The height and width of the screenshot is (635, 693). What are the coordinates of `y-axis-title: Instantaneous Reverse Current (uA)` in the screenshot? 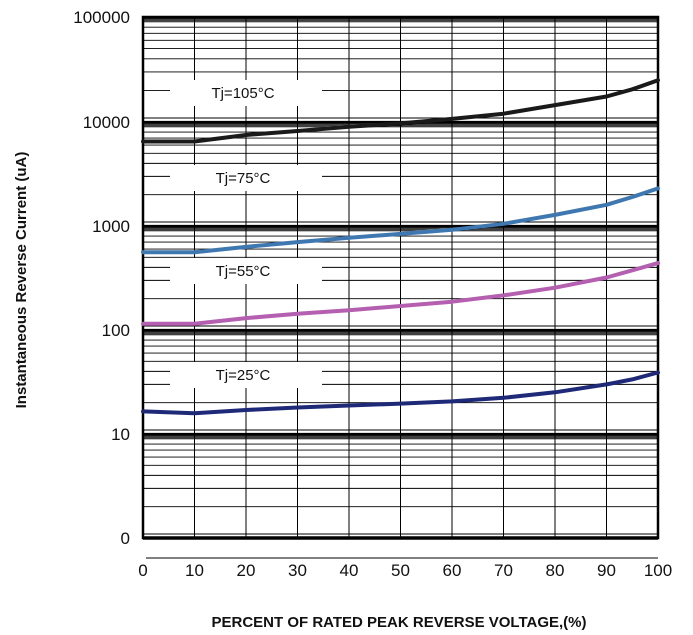 It's located at (21, 280).